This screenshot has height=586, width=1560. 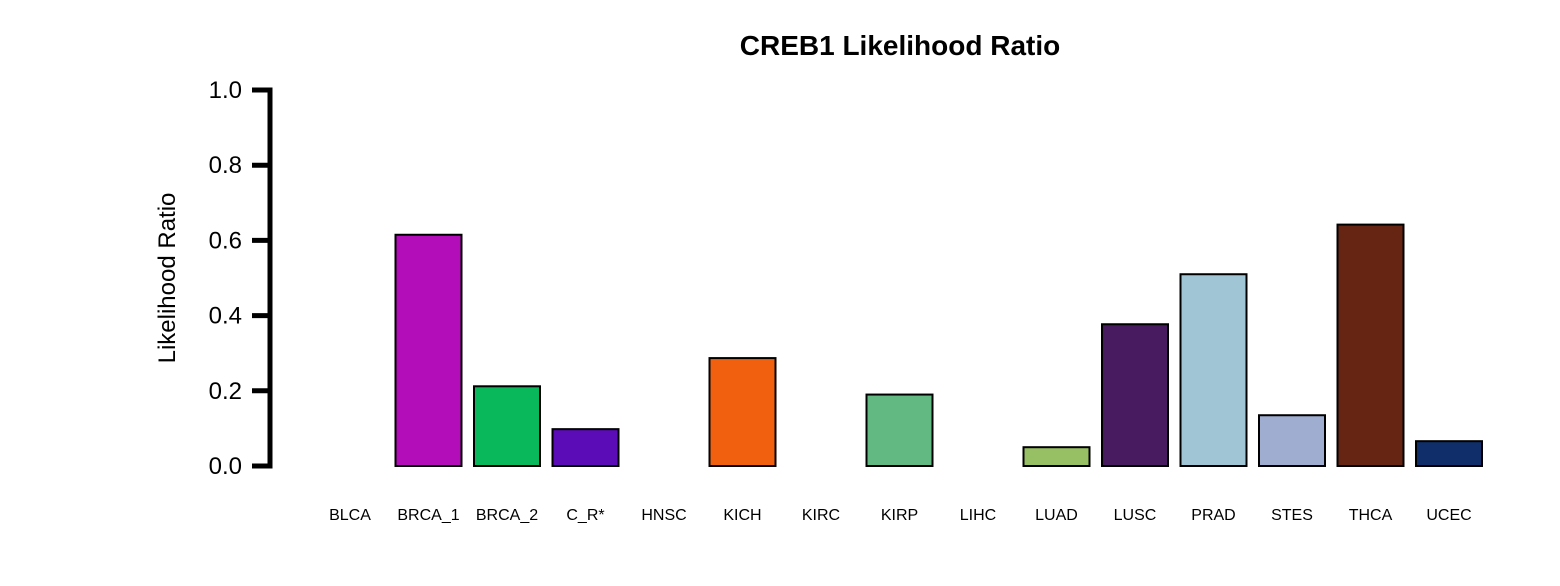 What do you see at coordinates (1135, 395) in the screenshot?
I see `bar-lusc` at bounding box center [1135, 395].